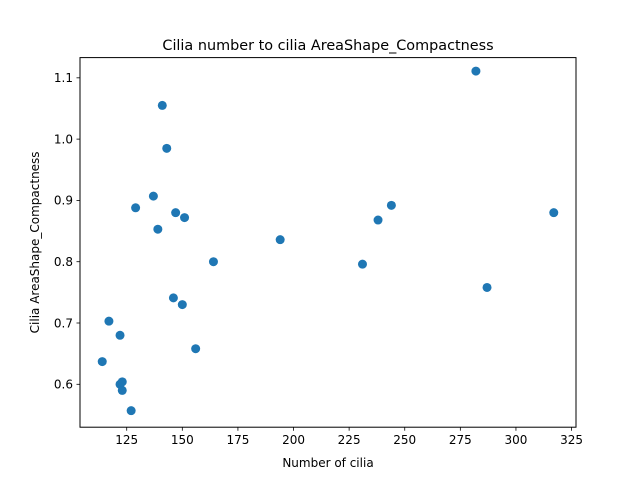  What do you see at coordinates (515, 440) in the screenshot?
I see `x-tick-label: 300` at bounding box center [515, 440].